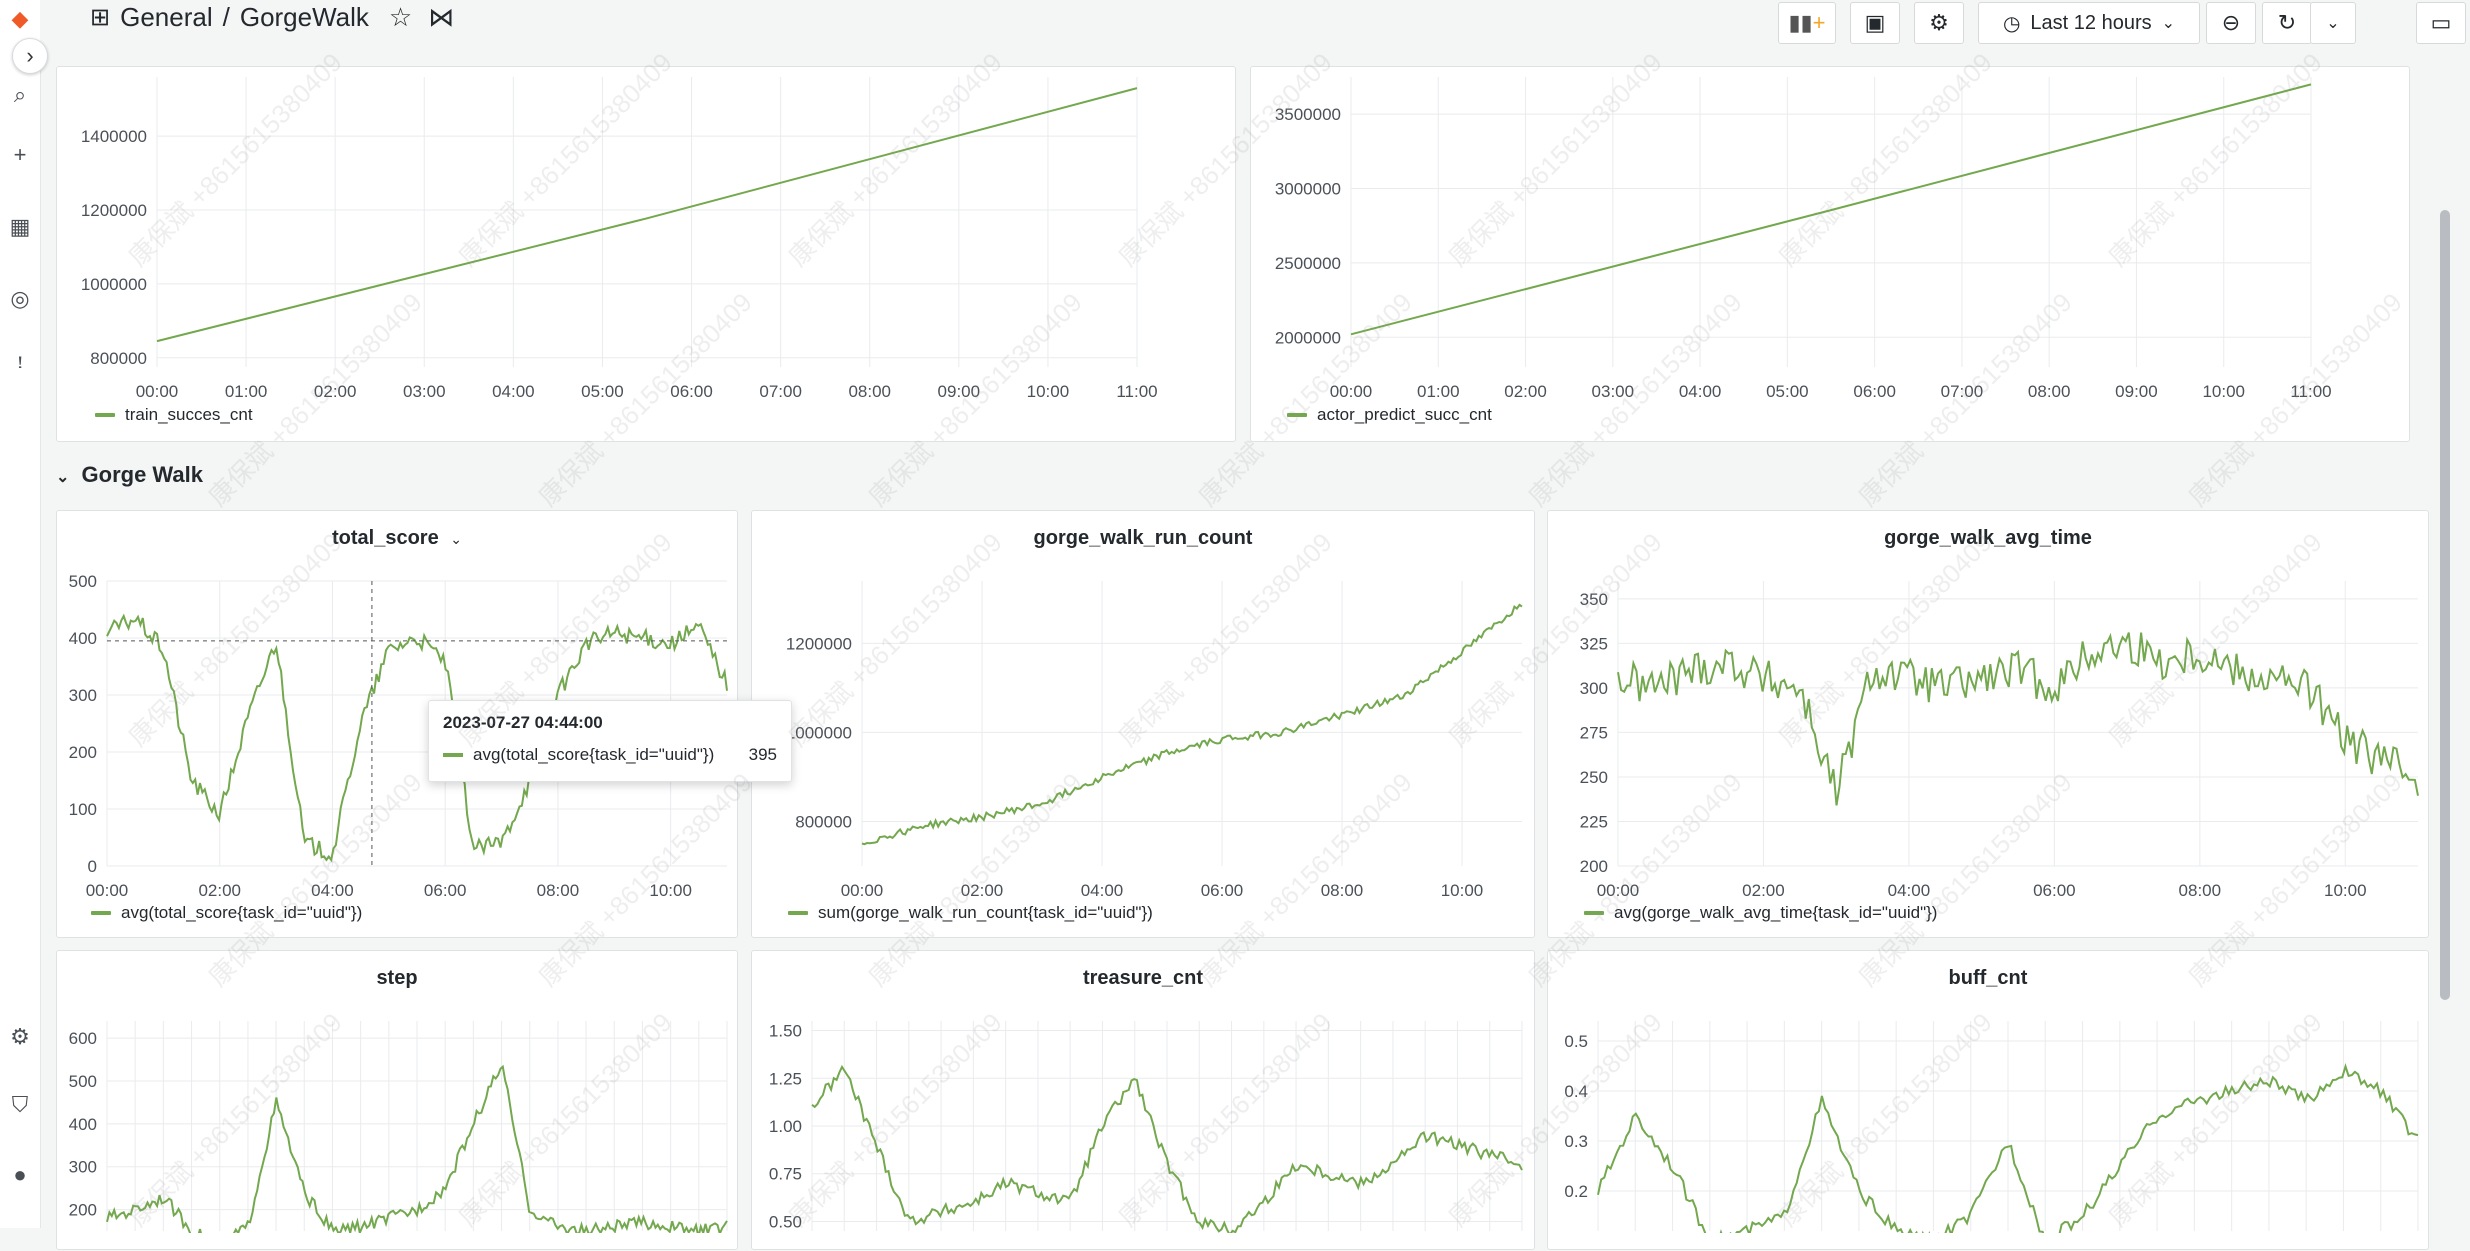  I want to click on legend-label: actor_predict_succ_cnt, so click(1404, 415).